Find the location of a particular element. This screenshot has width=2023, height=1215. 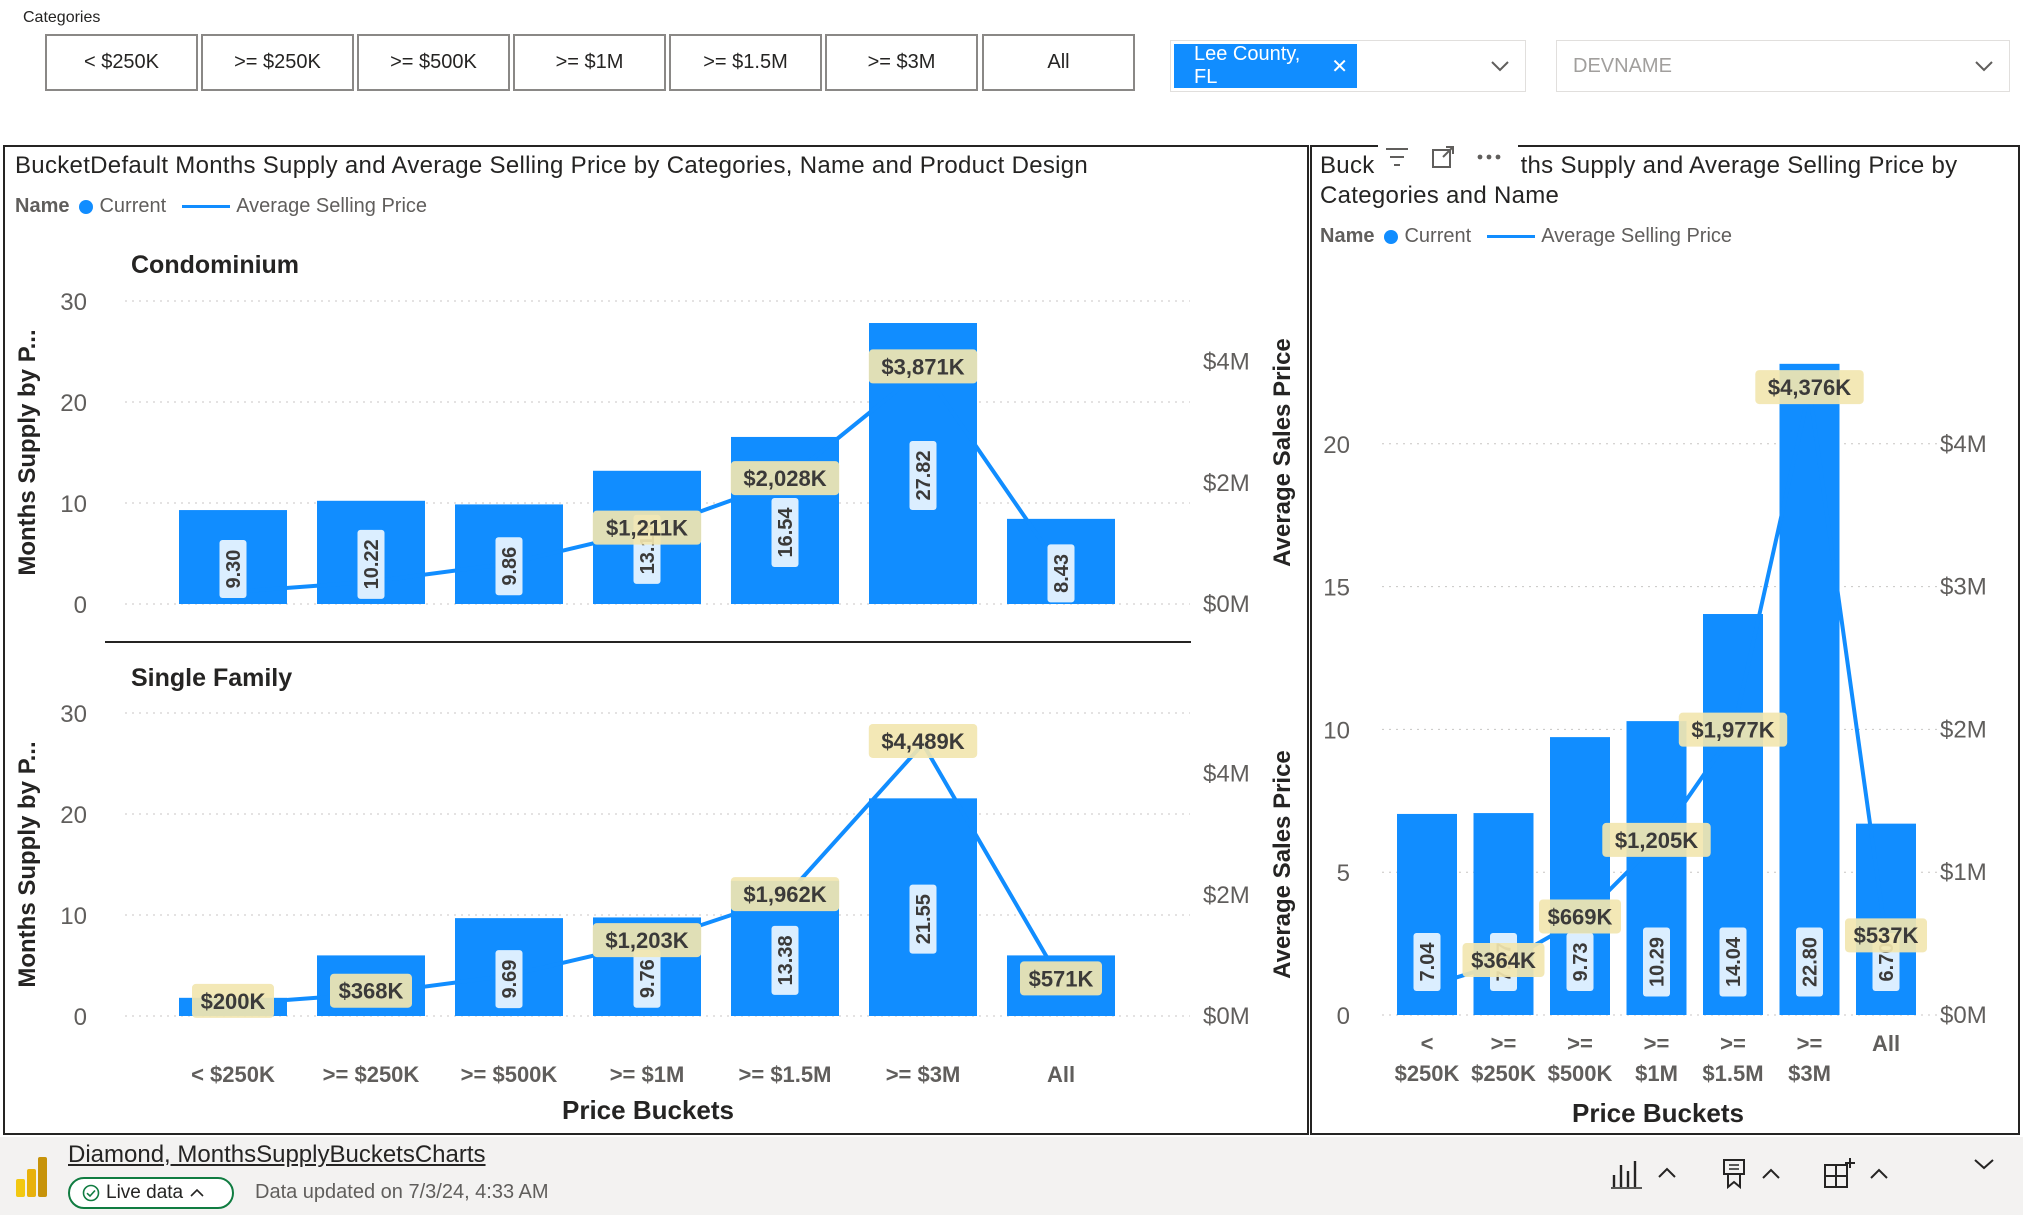

category-button-1-5m: >= $1.5M is located at coordinates (745, 62).